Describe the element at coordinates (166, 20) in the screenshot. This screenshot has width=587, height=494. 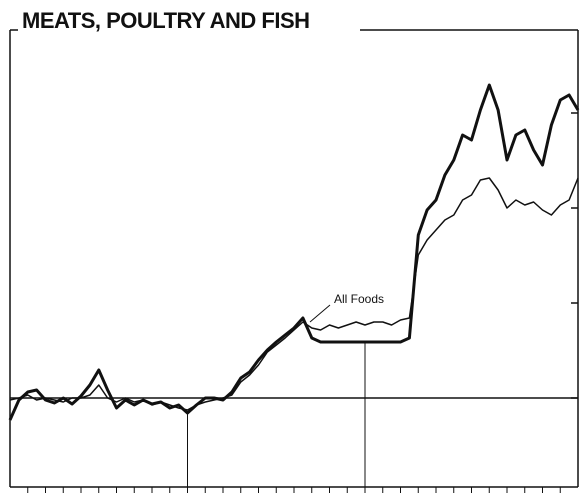
I see `chart-title: MEATS, POULTRY AND FISH` at that location.